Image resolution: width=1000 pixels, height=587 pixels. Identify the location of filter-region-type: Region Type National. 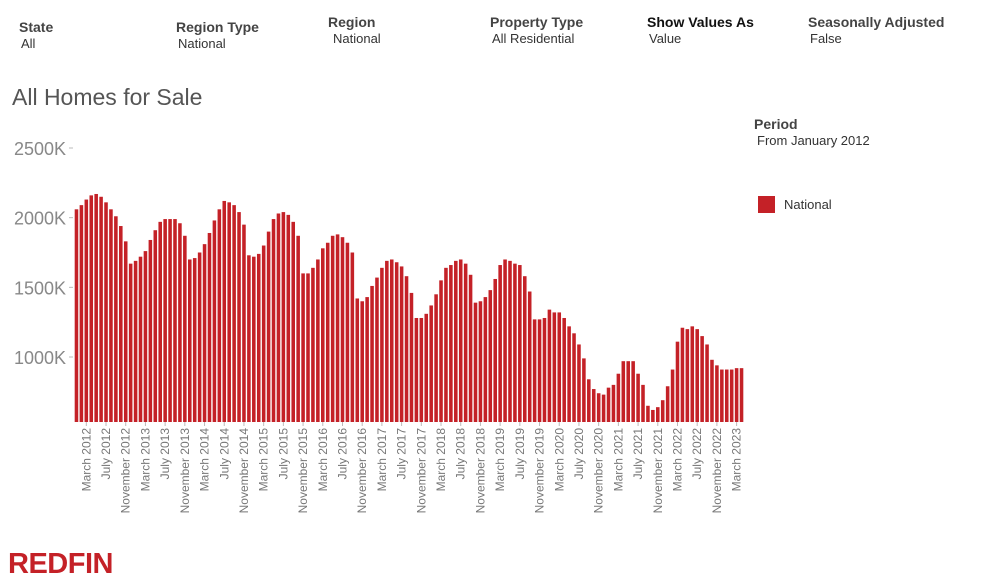
(217, 35).